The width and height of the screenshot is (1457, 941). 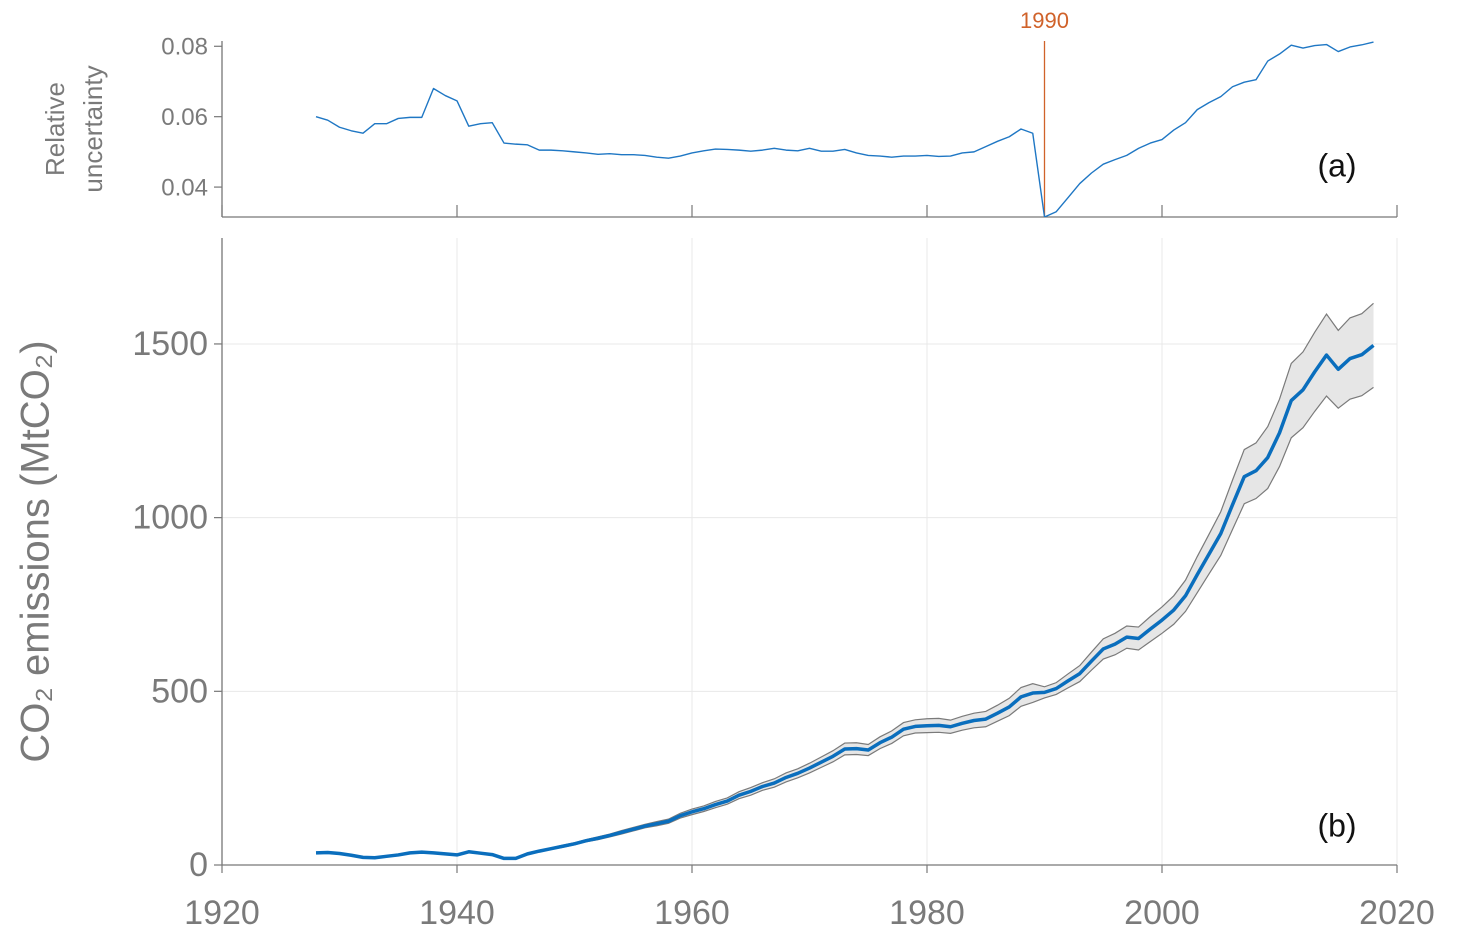 I want to click on y-tick-label: 1500, so click(x=170, y=344).